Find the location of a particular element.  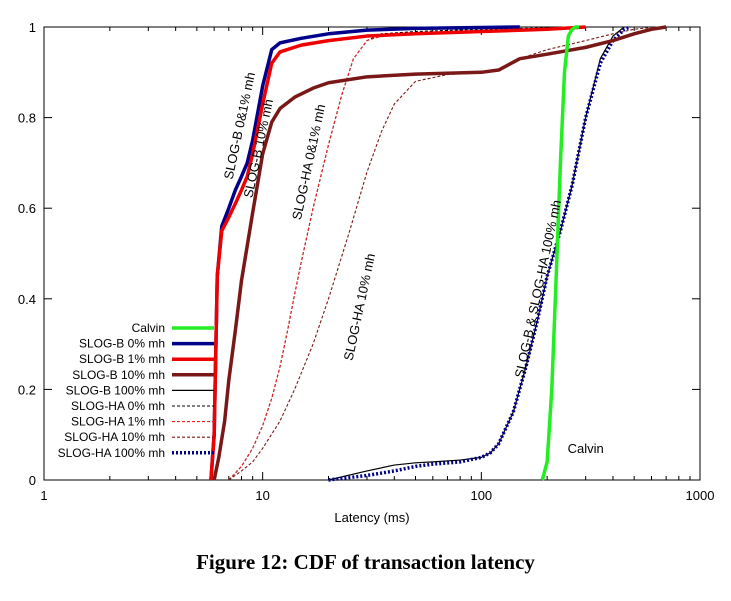

x-axis-label: Latency (ms) is located at coordinates (371, 517).